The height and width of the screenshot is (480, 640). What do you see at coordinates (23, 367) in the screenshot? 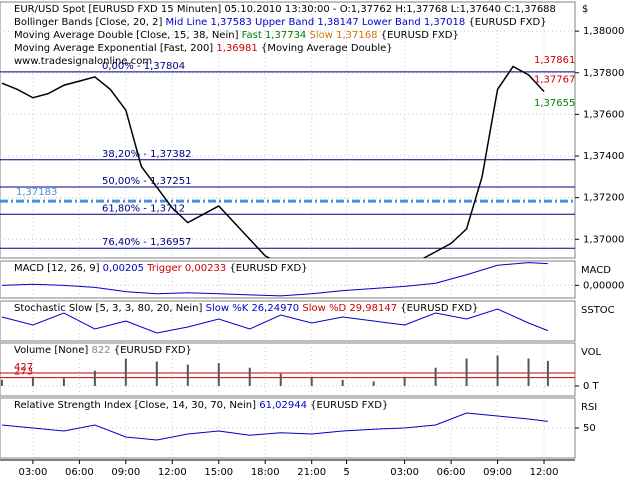
I see `level-label: 427` at bounding box center [23, 367].